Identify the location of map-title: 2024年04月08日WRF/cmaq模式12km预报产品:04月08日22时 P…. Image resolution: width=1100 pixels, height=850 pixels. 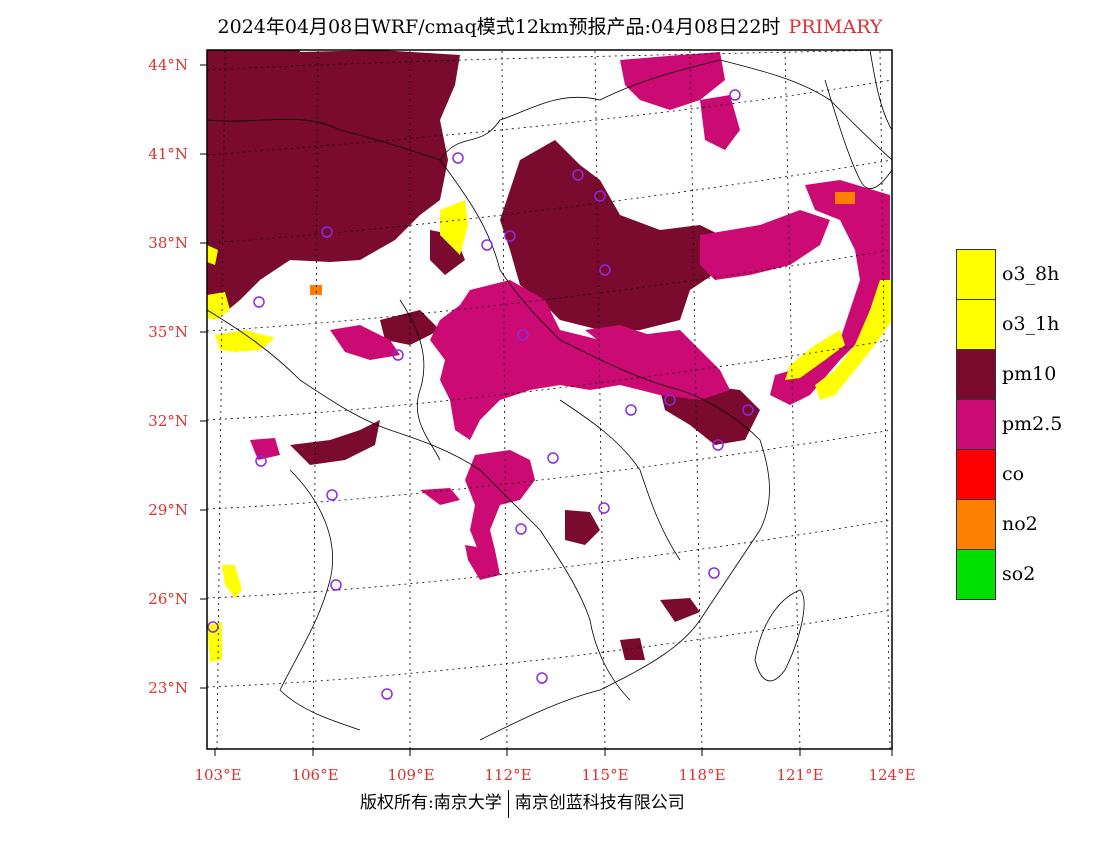
(550, 25).